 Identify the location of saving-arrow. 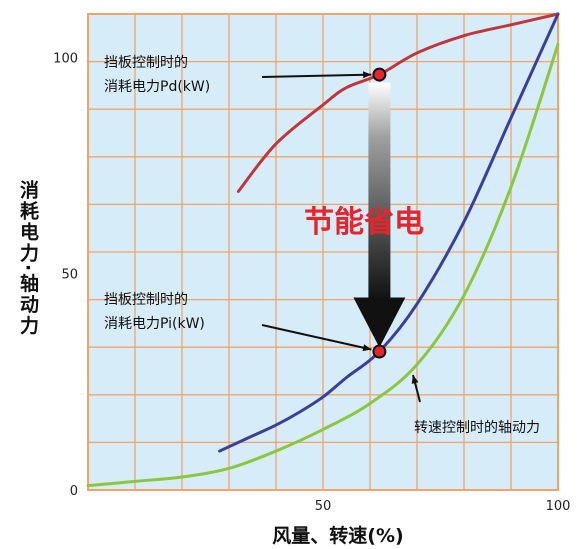
(379, 215).